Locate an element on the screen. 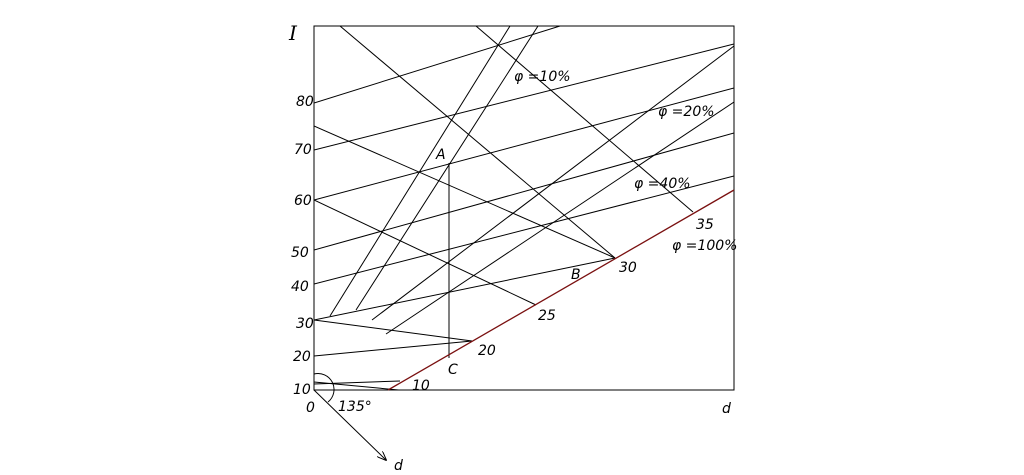 This screenshot has height=475, width=1024. humidity-curve-10b is located at coordinates (447, 168).